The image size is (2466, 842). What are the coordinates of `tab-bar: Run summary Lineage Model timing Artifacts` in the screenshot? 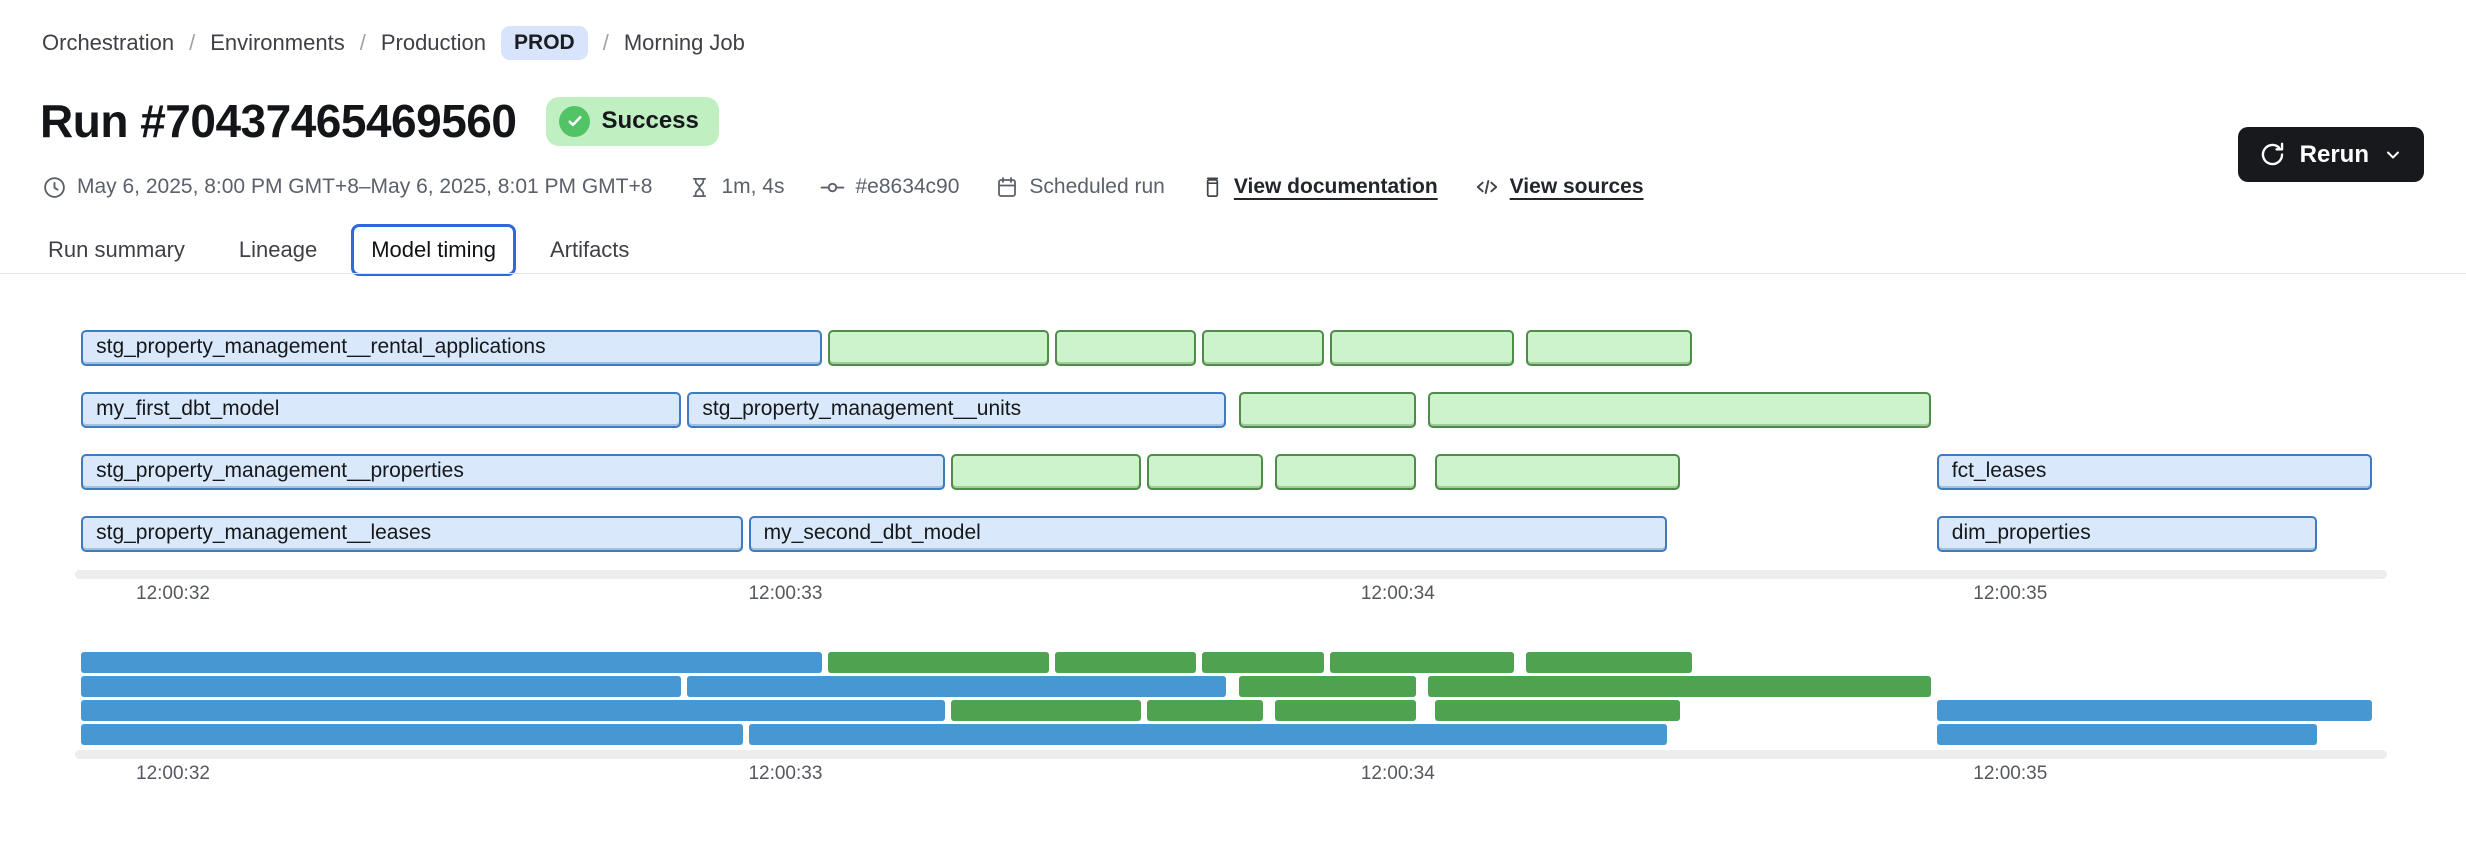 It's located at (338, 250).